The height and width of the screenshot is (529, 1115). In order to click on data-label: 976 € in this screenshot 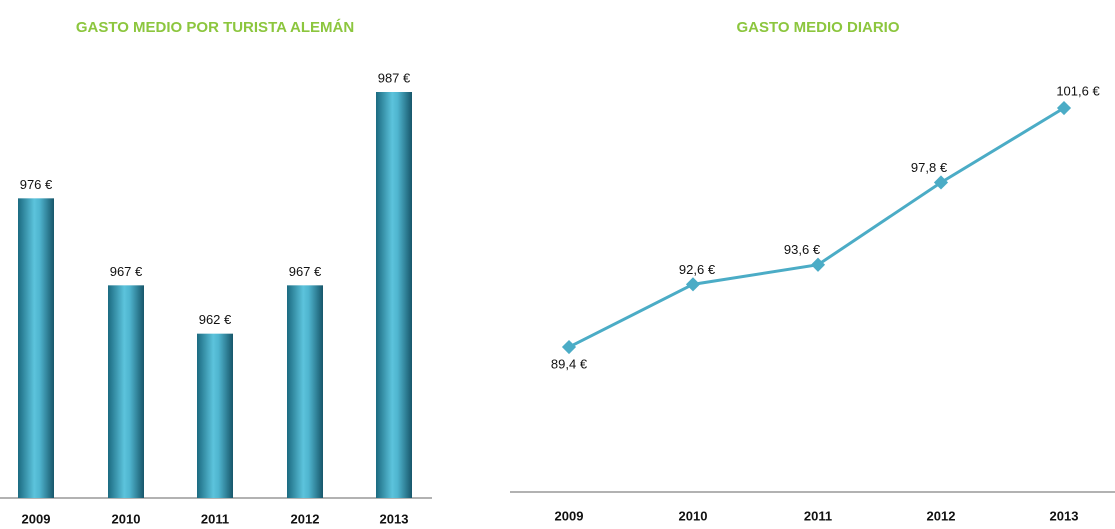, I will do `click(36, 184)`.